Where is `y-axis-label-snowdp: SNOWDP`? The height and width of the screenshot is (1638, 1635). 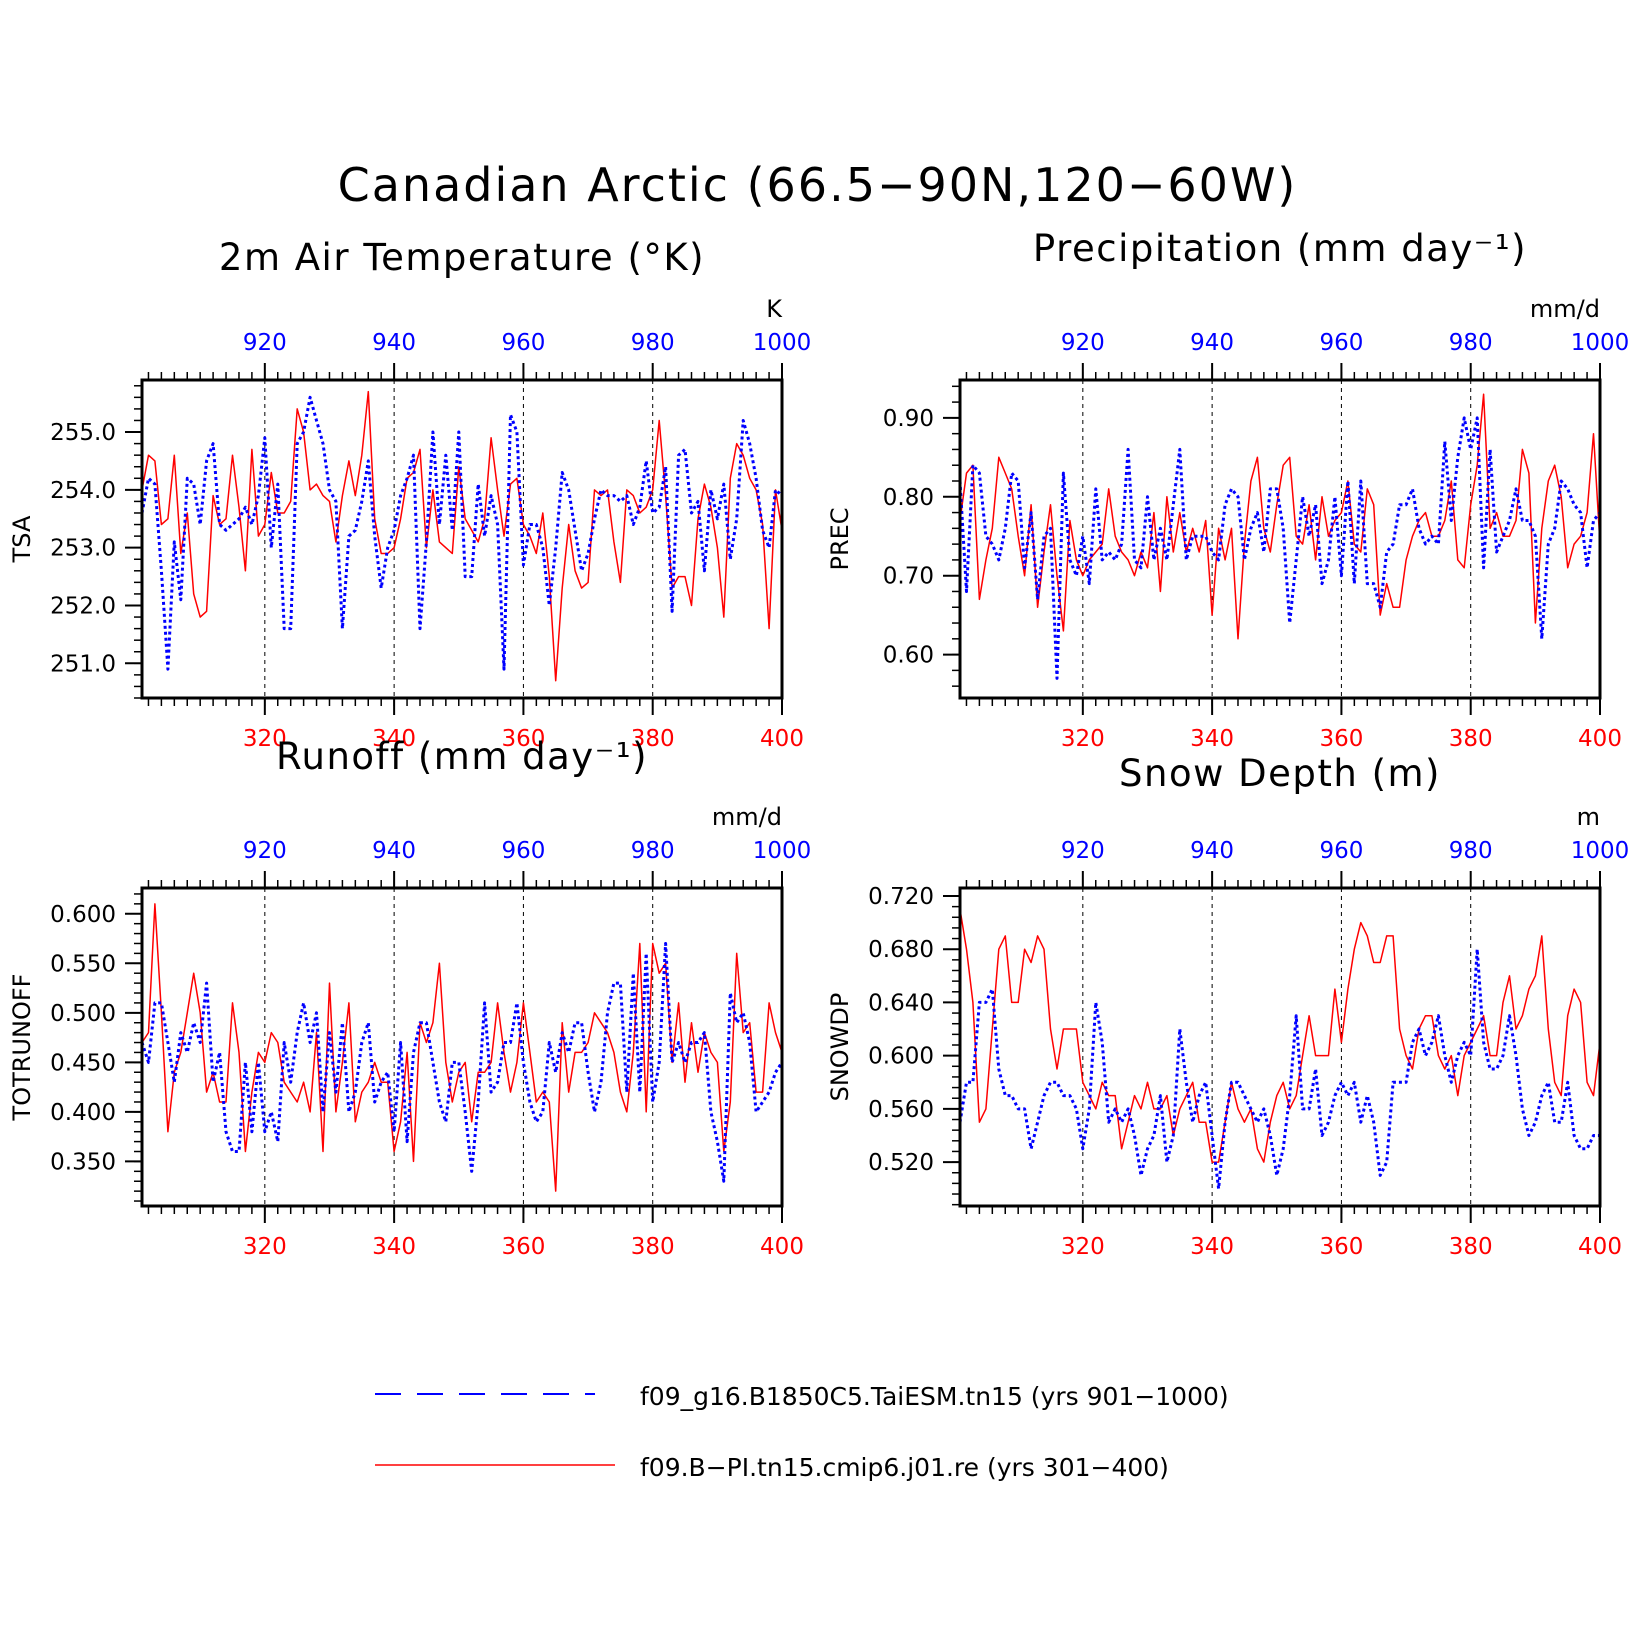 y-axis-label-snowdp: SNOWDP is located at coordinates (840, 1047).